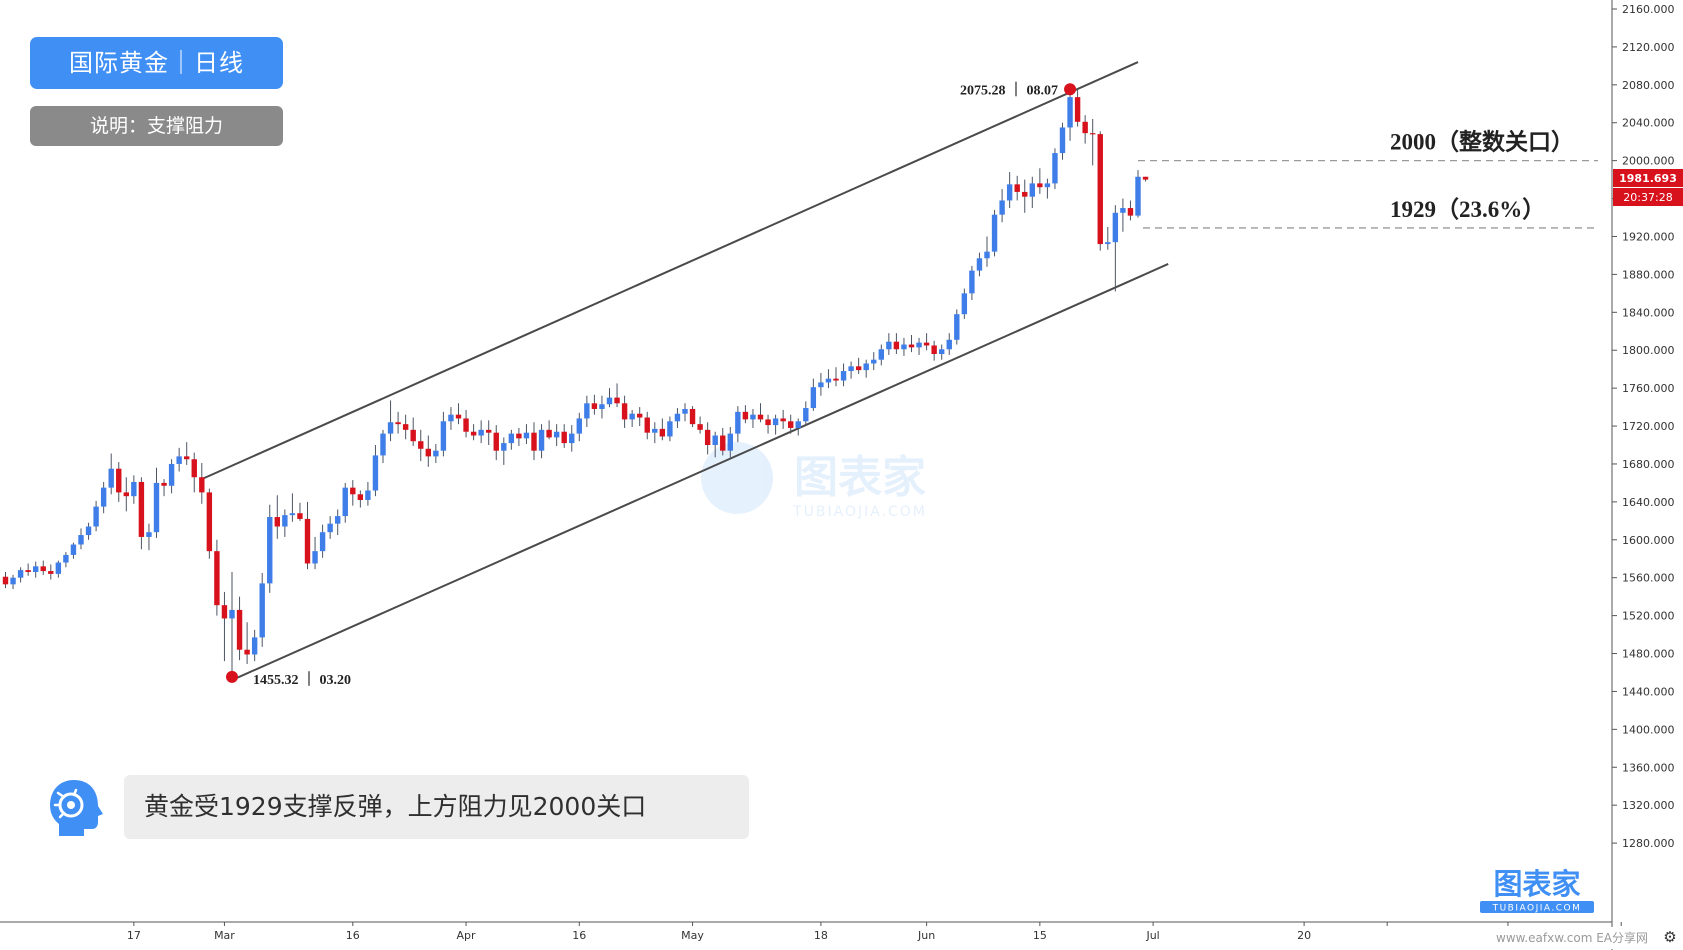 This screenshot has height=950, width=1683. I want to click on y-tick-label: 1560.000, so click(1648, 578).